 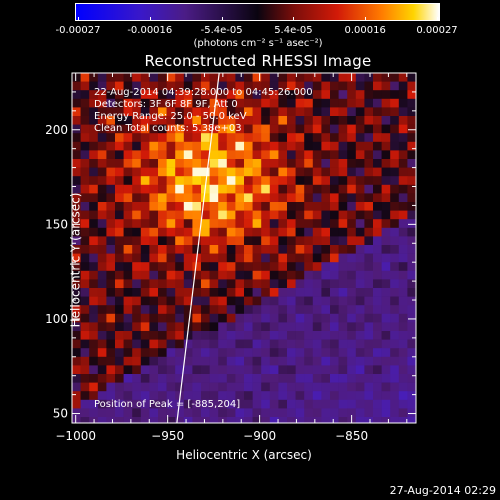 I want to click on colorbar-tick-mark, so click(x=294, y=19).